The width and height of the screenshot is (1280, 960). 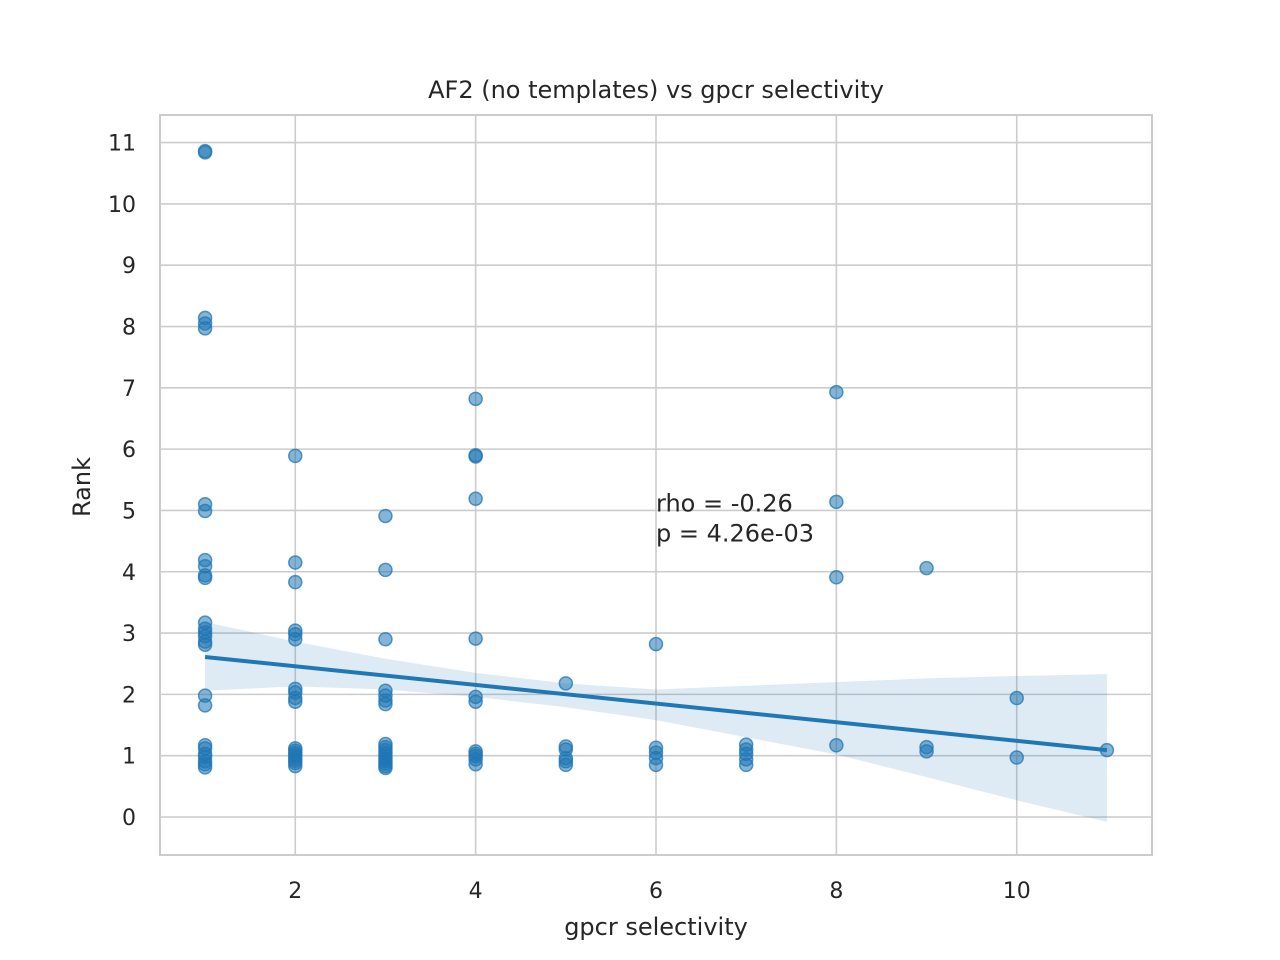 I want to click on y-tick-label: 1, so click(x=129, y=757).